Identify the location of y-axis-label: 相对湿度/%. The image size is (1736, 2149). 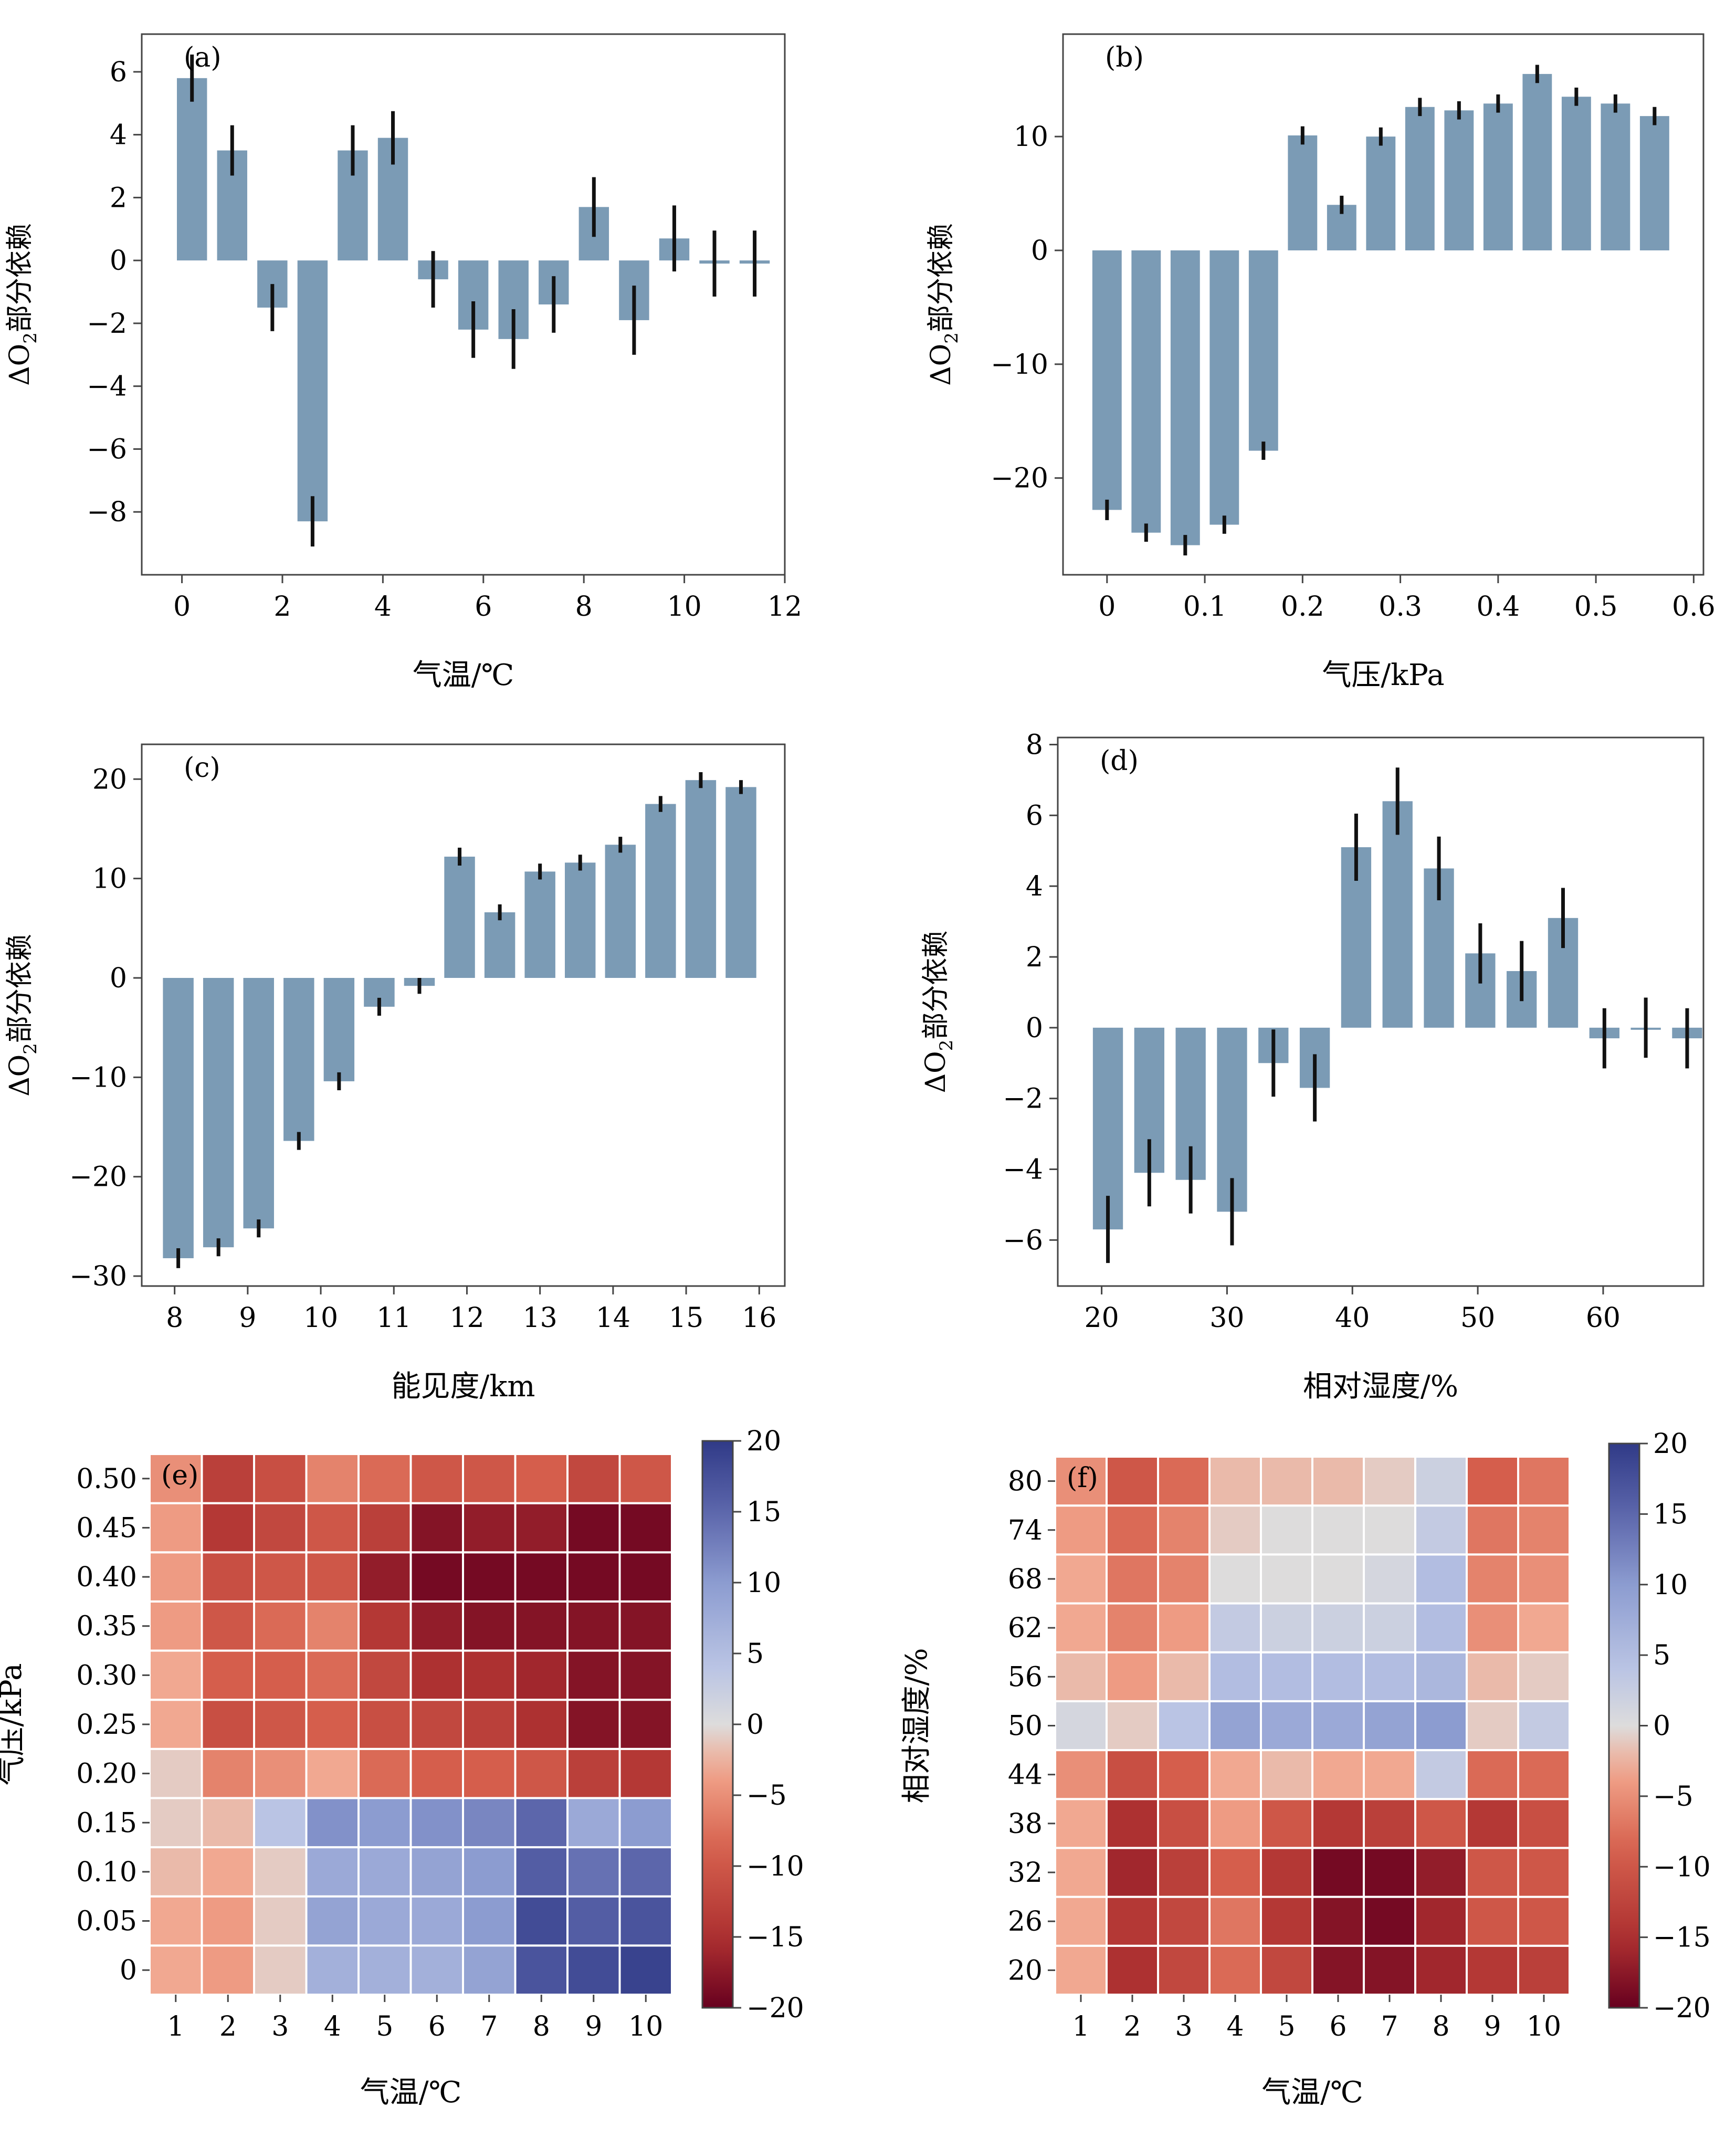
(917, 1726).